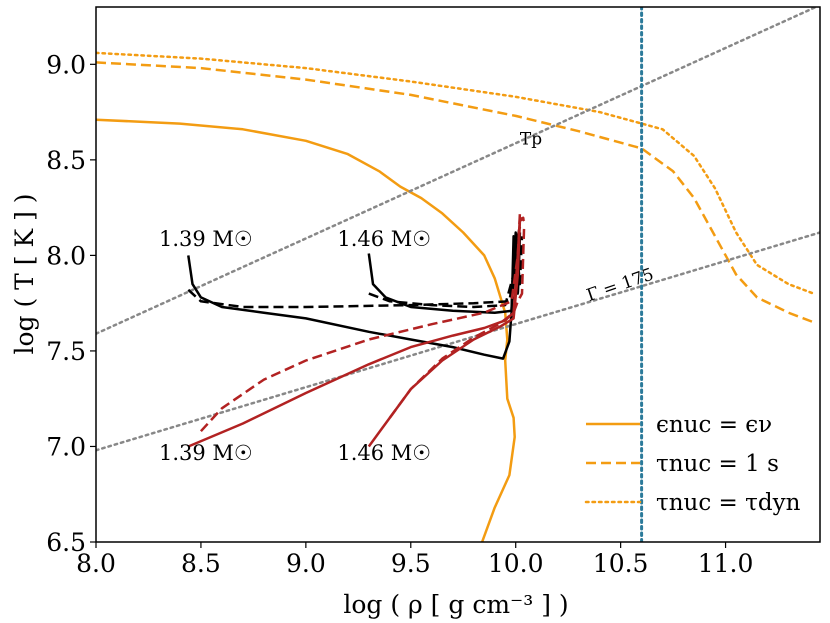  I want to click on x-tick-label: 9.5, so click(411, 563).